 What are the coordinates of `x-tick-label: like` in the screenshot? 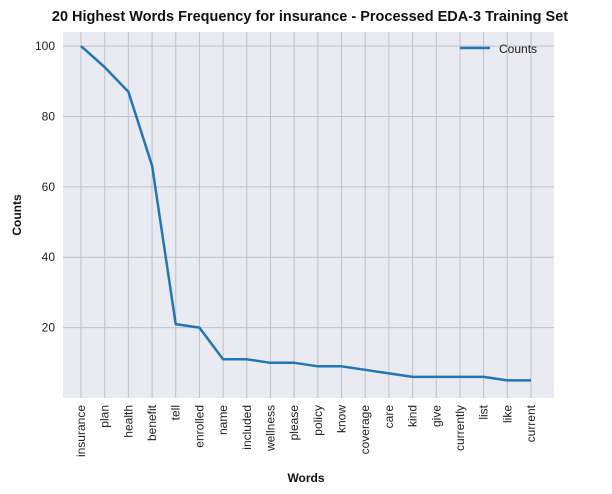 It's located at (507, 414).